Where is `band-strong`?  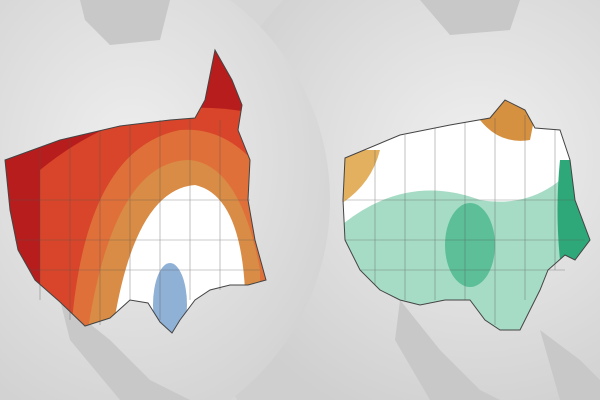
band-strong is located at coordinates (470, 245).